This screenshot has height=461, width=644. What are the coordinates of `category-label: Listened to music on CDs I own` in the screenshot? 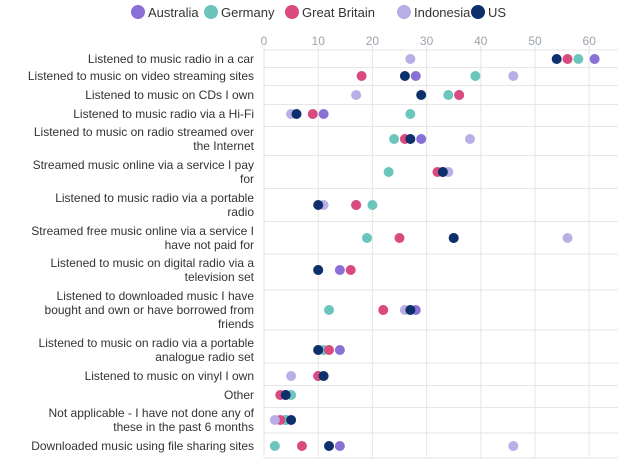 It's located at (169, 95).